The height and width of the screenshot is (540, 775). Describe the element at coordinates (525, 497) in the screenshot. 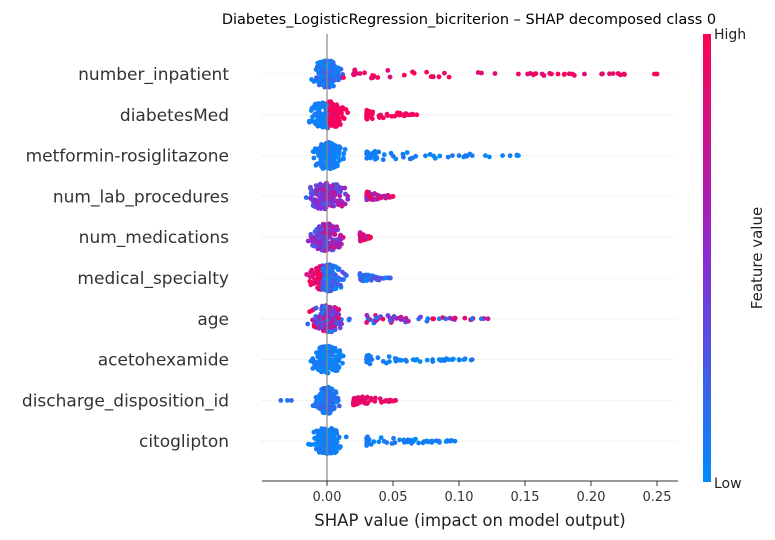

I see `x-tick-label: 0.15` at that location.